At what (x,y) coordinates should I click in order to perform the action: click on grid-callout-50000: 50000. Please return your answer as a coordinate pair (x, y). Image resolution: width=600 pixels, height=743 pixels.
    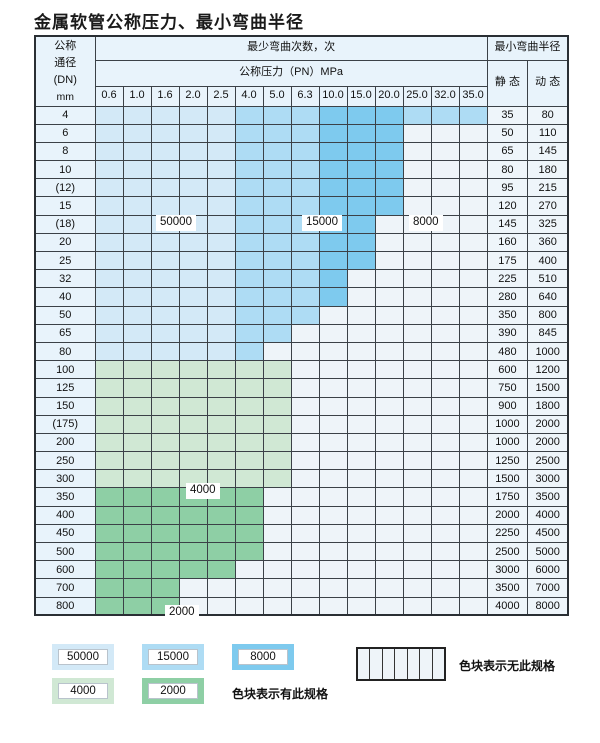
    Looking at the image, I should click on (176, 223).